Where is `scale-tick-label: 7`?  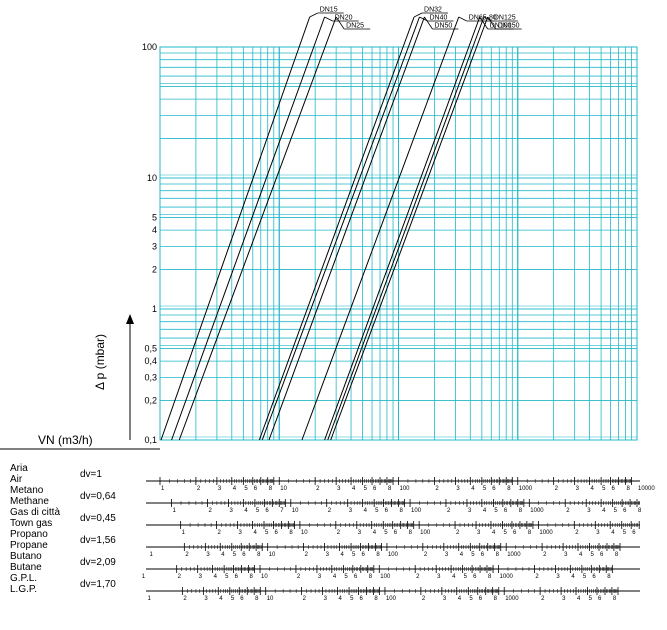
scale-tick-label: 7 is located at coordinates (282, 511).